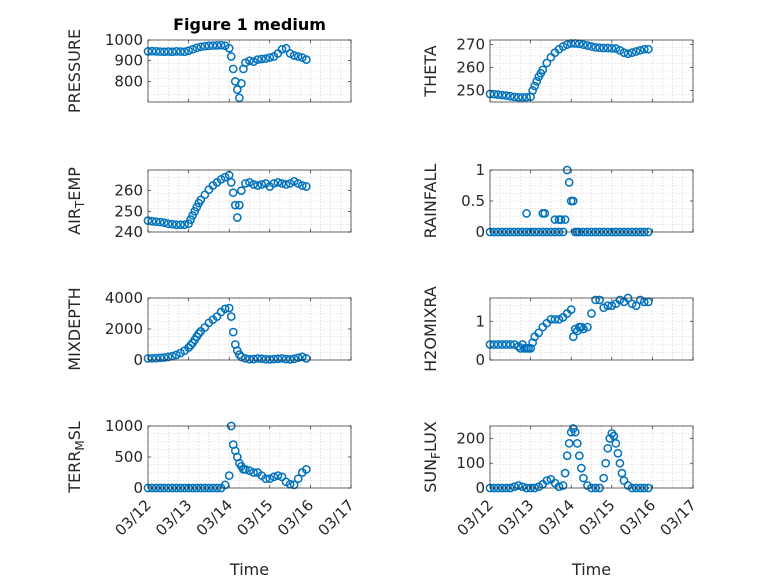  Describe the element at coordinates (74, 71) in the screenshot. I see `y-axis-label: PRESSURE` at that location.